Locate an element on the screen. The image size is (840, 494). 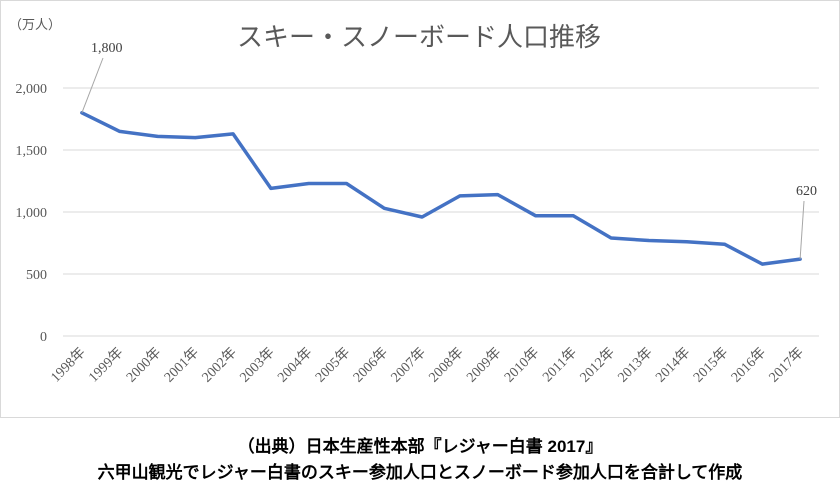
x-tick-label: 2005年 is located at coordinates (332, 365).